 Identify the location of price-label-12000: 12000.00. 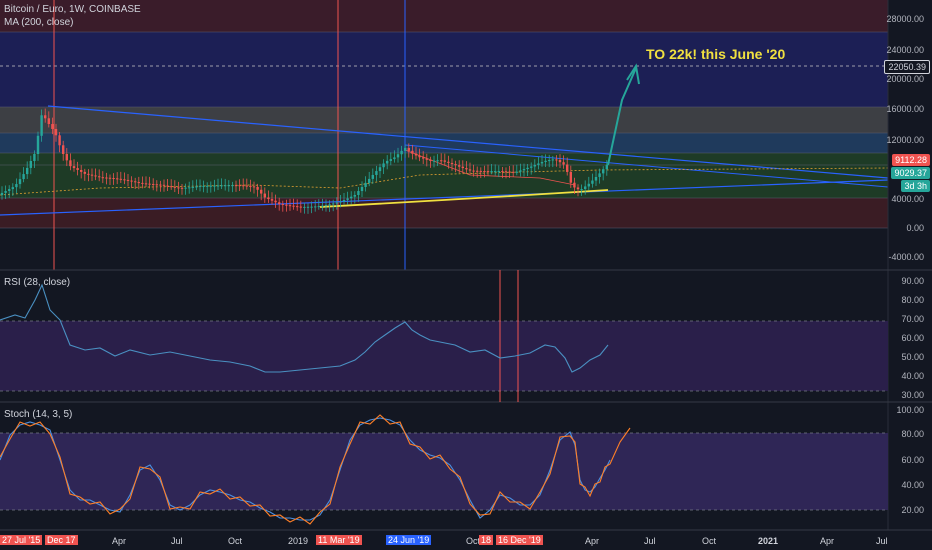
(905, 140).